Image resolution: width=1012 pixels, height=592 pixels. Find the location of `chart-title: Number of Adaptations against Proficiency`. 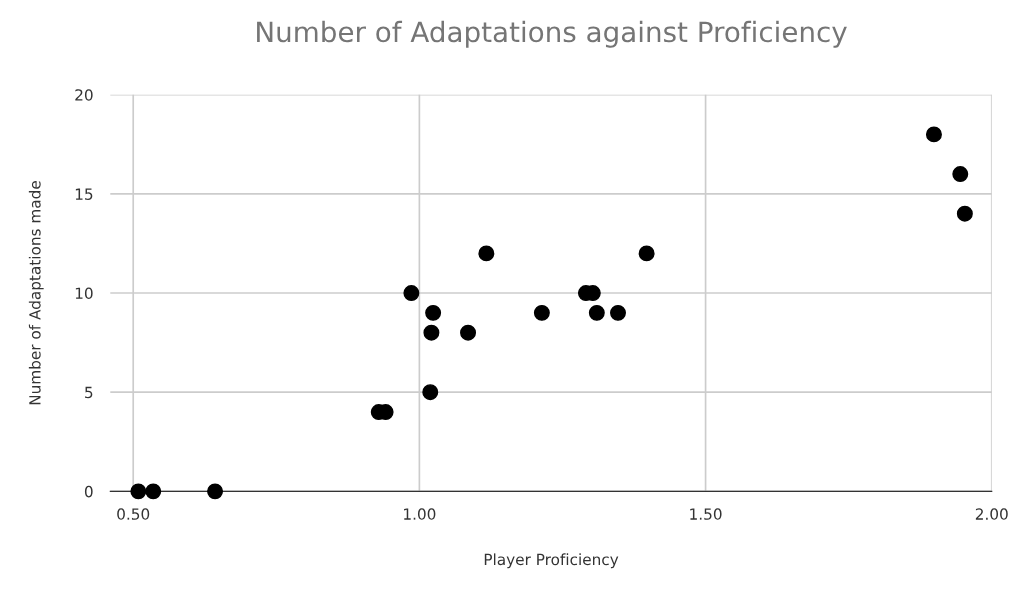

chart-title: Number of Adaptations against Proficiency is located at coordinates (552, 34).